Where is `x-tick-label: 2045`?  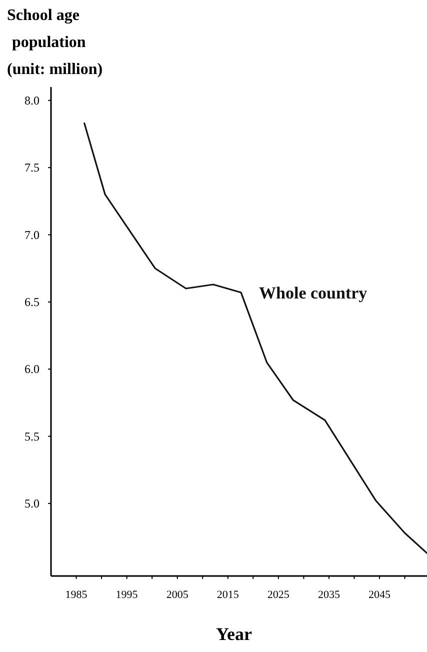 x-tick-label: 2045 is located at coordinates (379, 595).